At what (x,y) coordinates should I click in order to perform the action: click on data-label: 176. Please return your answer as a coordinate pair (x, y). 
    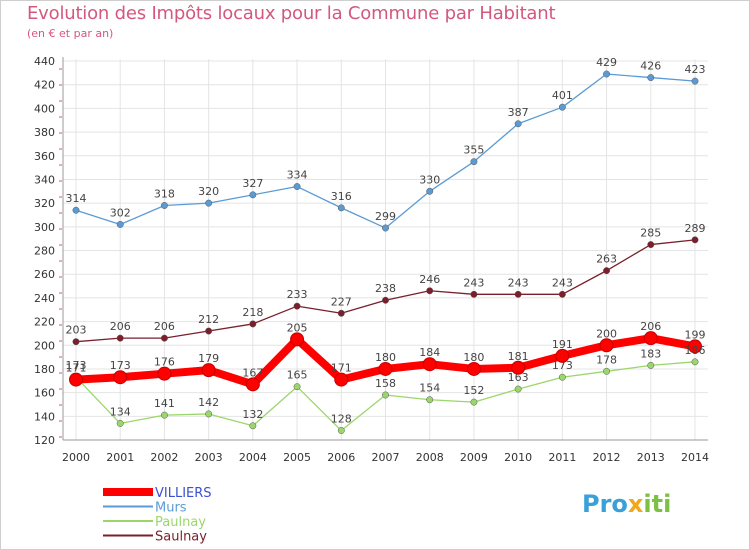
    Looking at the image, I should click on (164, 362).